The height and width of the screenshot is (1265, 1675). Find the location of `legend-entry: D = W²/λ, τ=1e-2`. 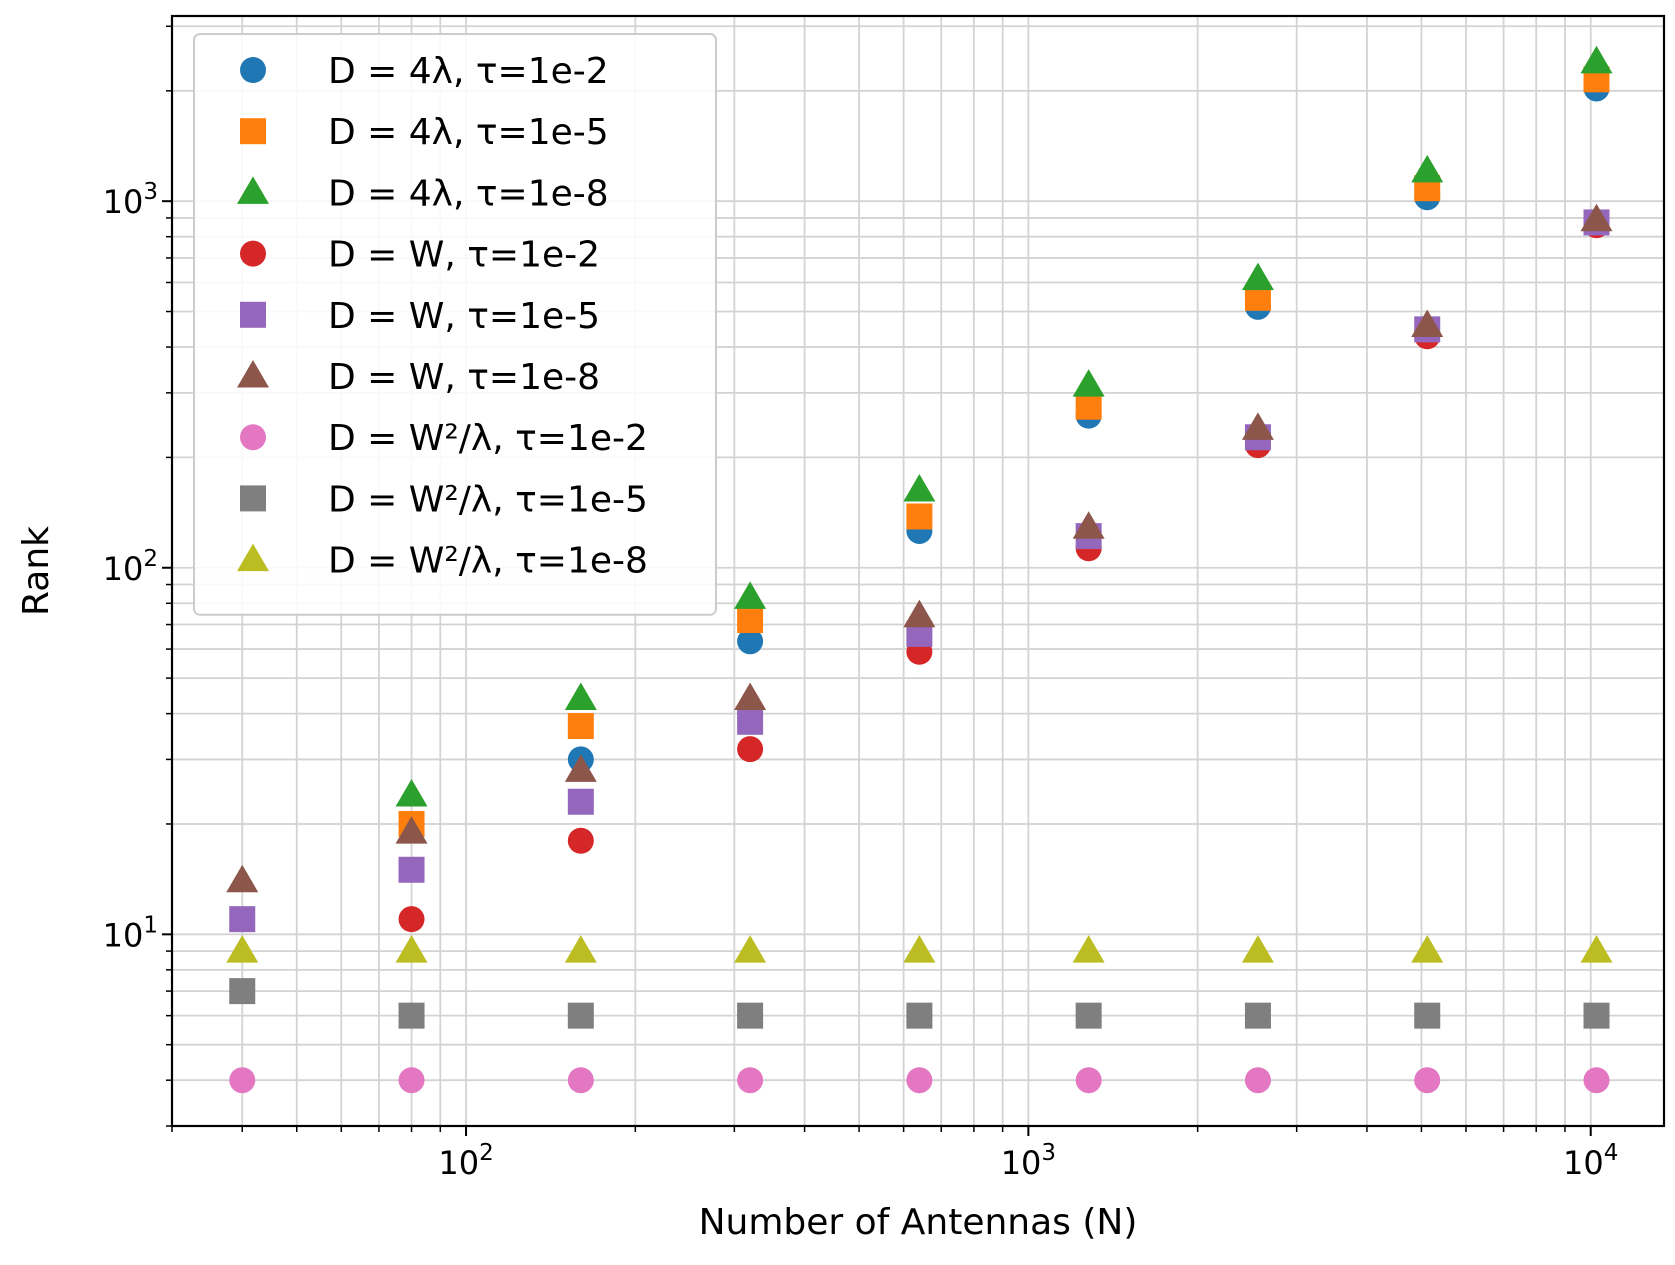

legend-entry: D = W²/λ, τ=1e-2 is located at coordinates (444, 438).